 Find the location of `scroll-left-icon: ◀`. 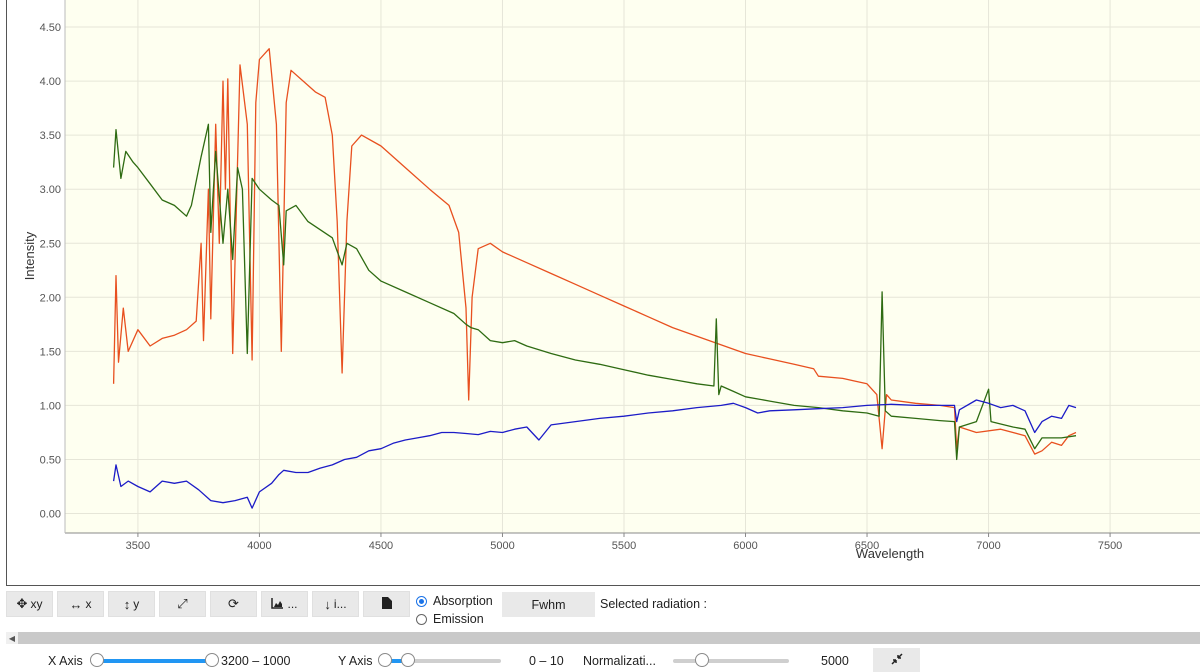

scroll-left-icon: ◀ is located at coordinates (12, 638).